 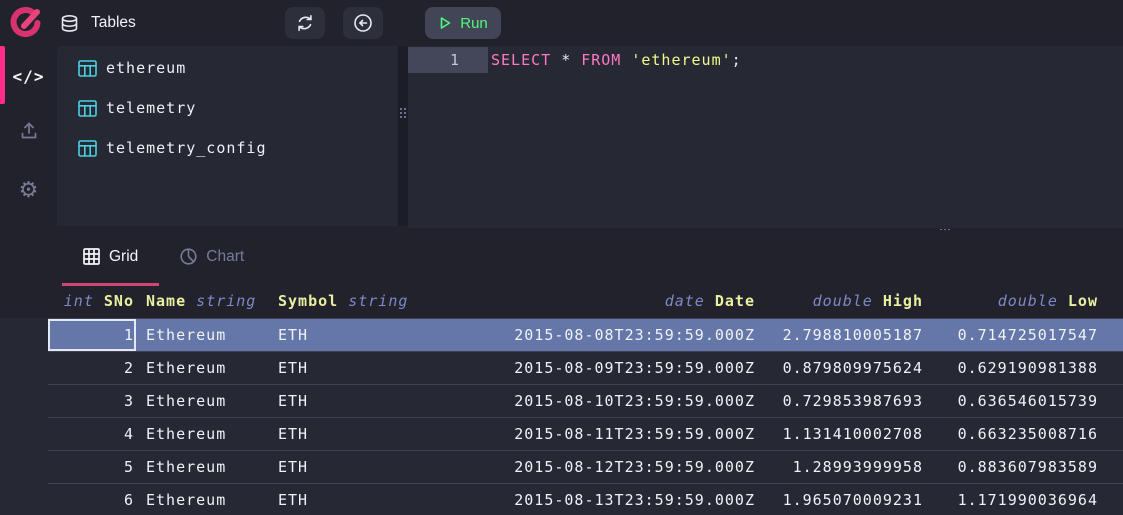 What do you see at coordinates (852, 368) in the screenshot?
I see `cell-high: 0.879809975624` at bounding box center [852, 368].